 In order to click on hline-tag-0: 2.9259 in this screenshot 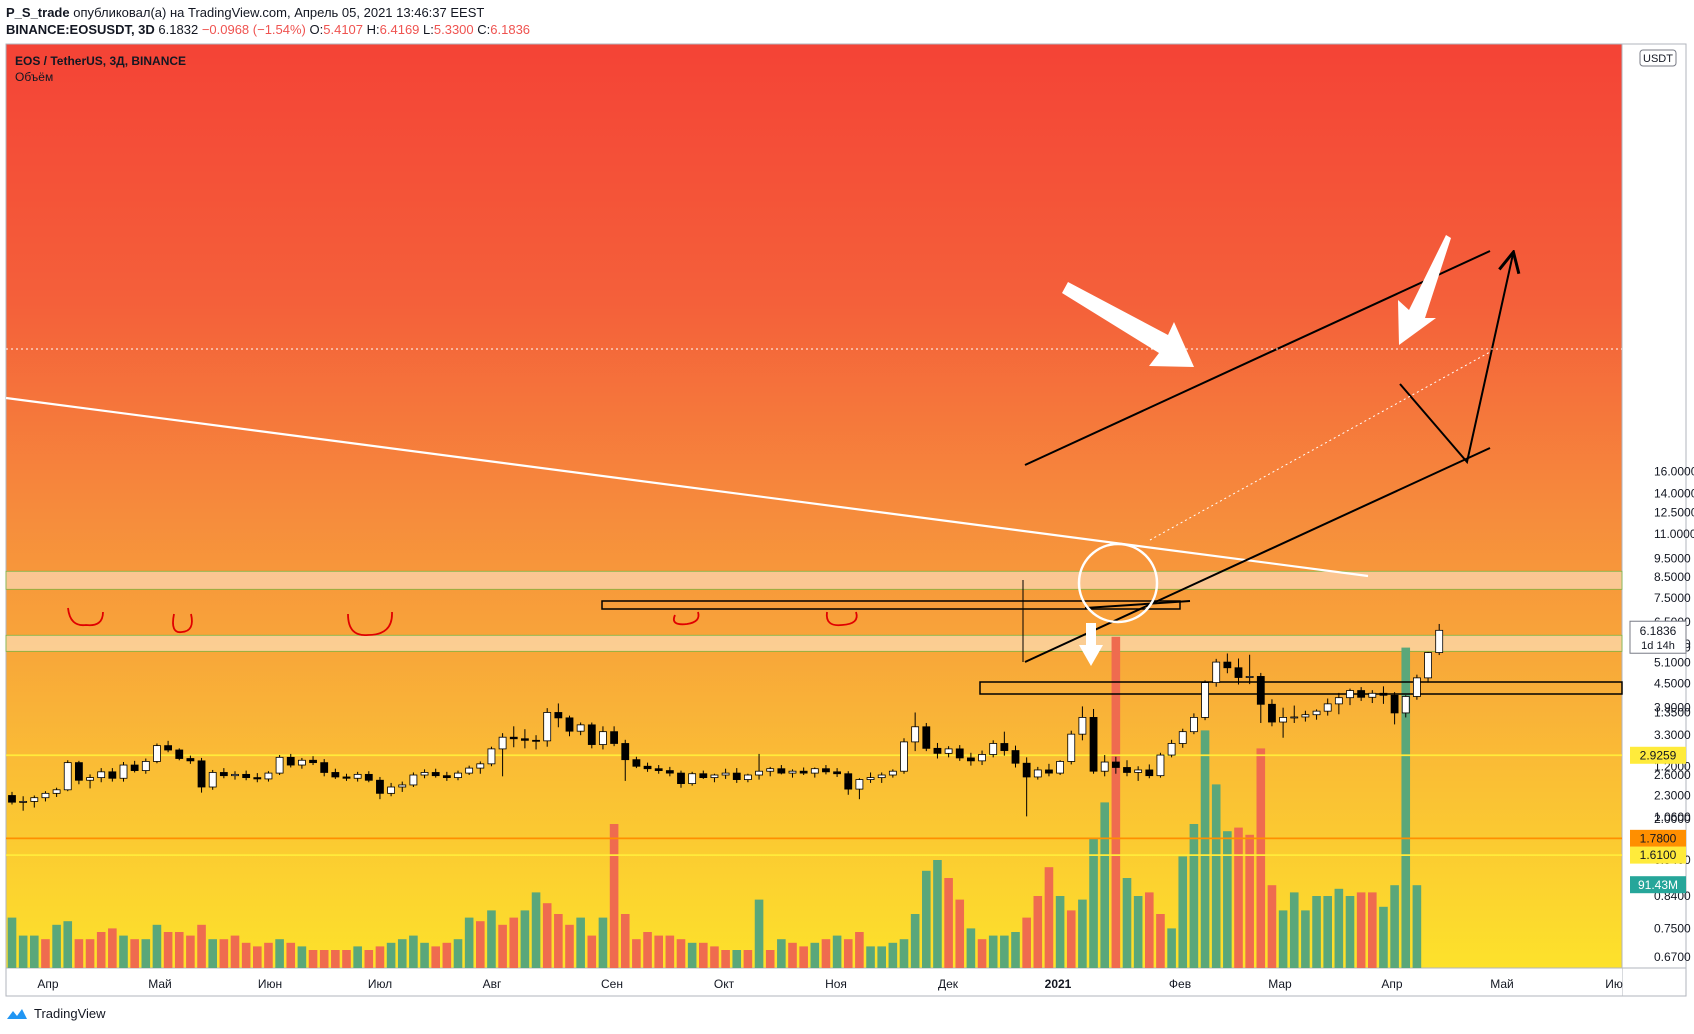, I will do `click(1658, 755)`.